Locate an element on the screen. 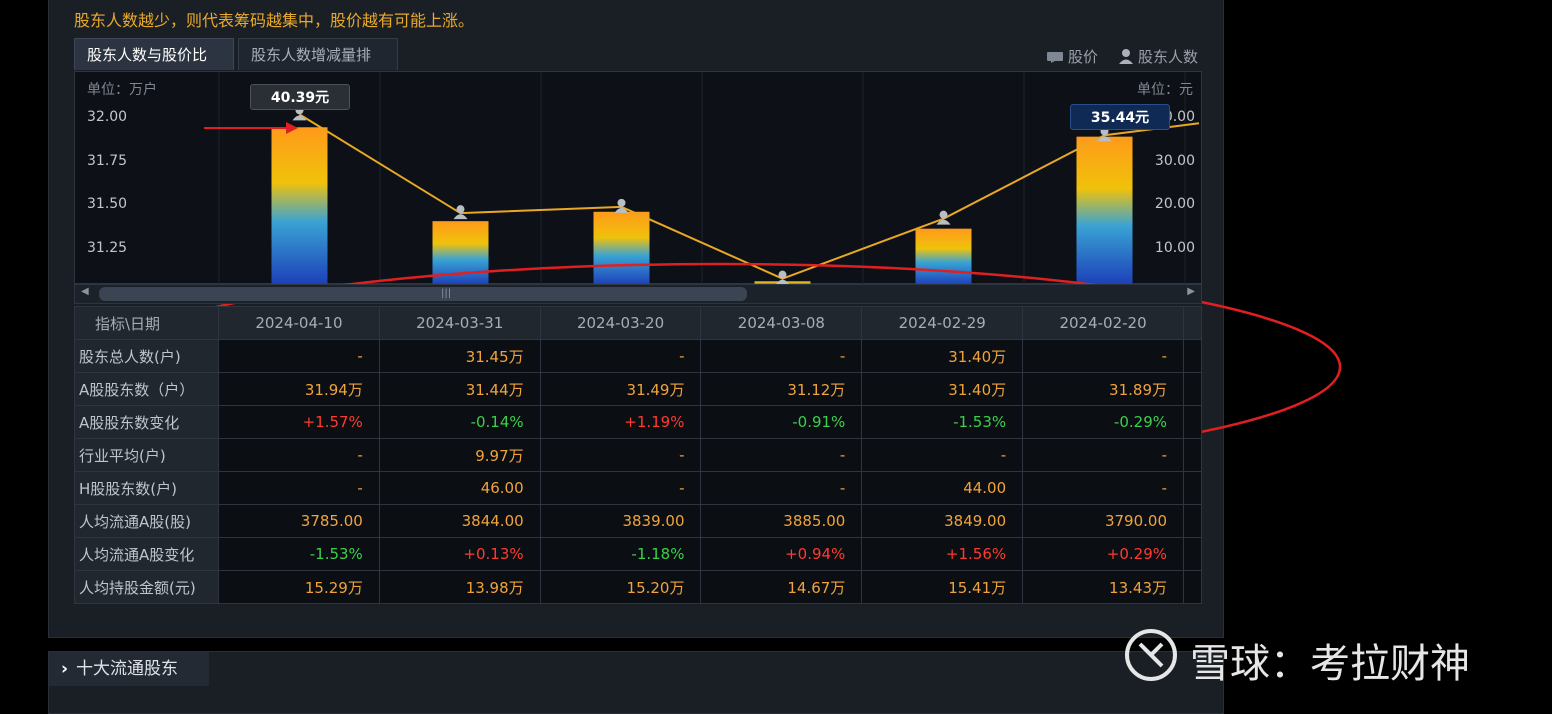  xueqiu-logo-icon is located at coordinates (1151, 660).